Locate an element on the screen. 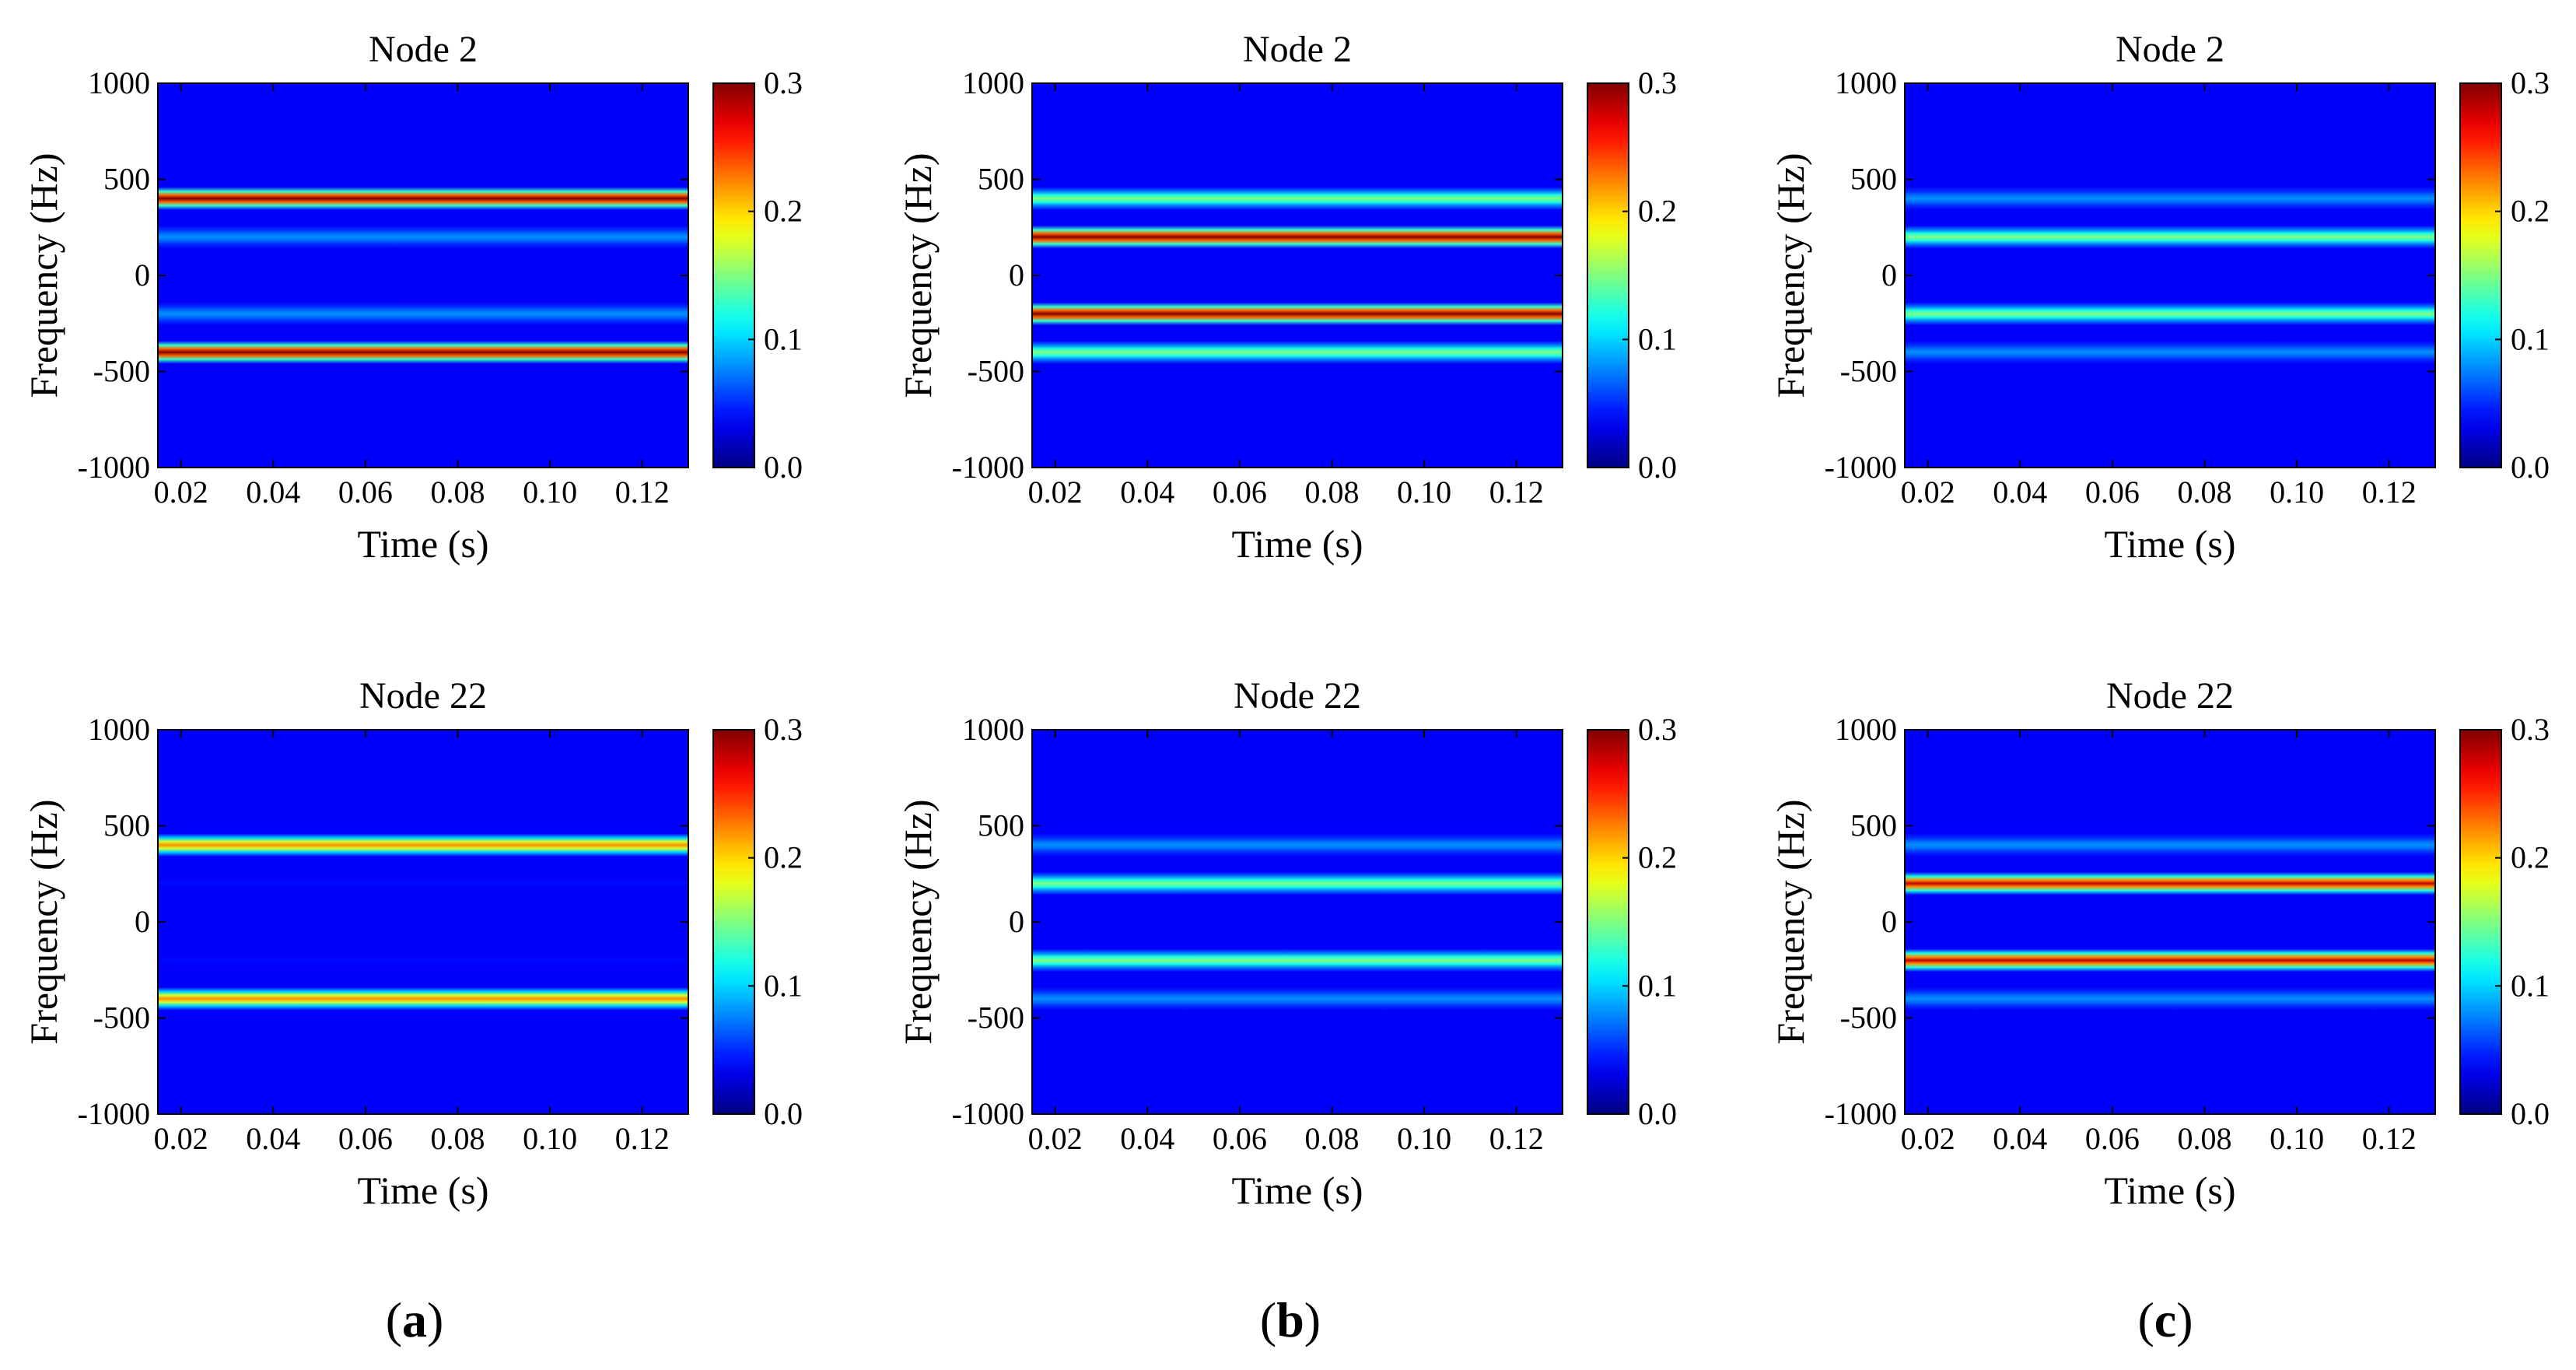  x-axis-label: Time (s) is located at coordinates (2170, 1191).